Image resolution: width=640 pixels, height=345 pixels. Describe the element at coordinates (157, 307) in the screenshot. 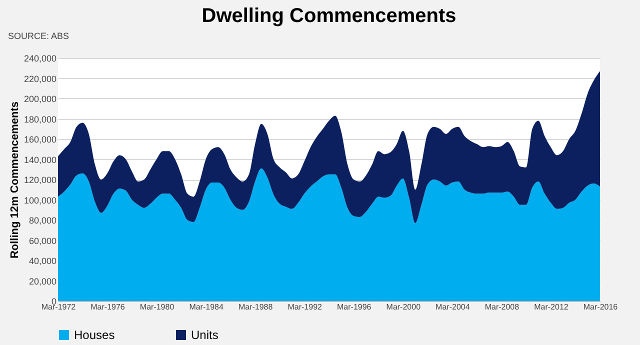

I see `x-tick-label: Mar-1980` at that location.